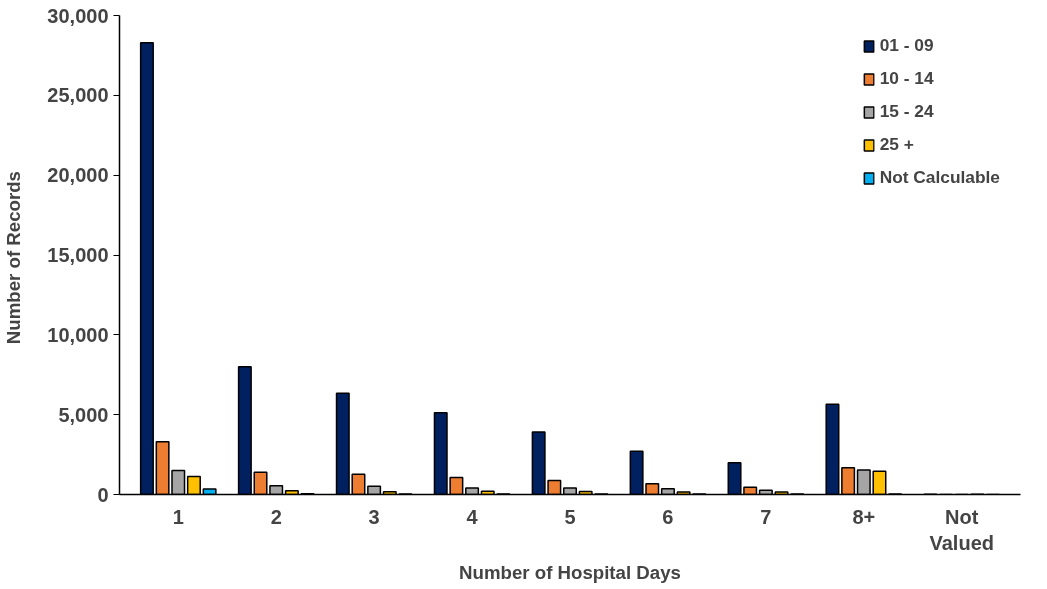 This screenshot has width=1047, height=589. Describe the element at coordinates (78, 95) in the screenshot. I see `y-tick-label: 25,000` at that location.